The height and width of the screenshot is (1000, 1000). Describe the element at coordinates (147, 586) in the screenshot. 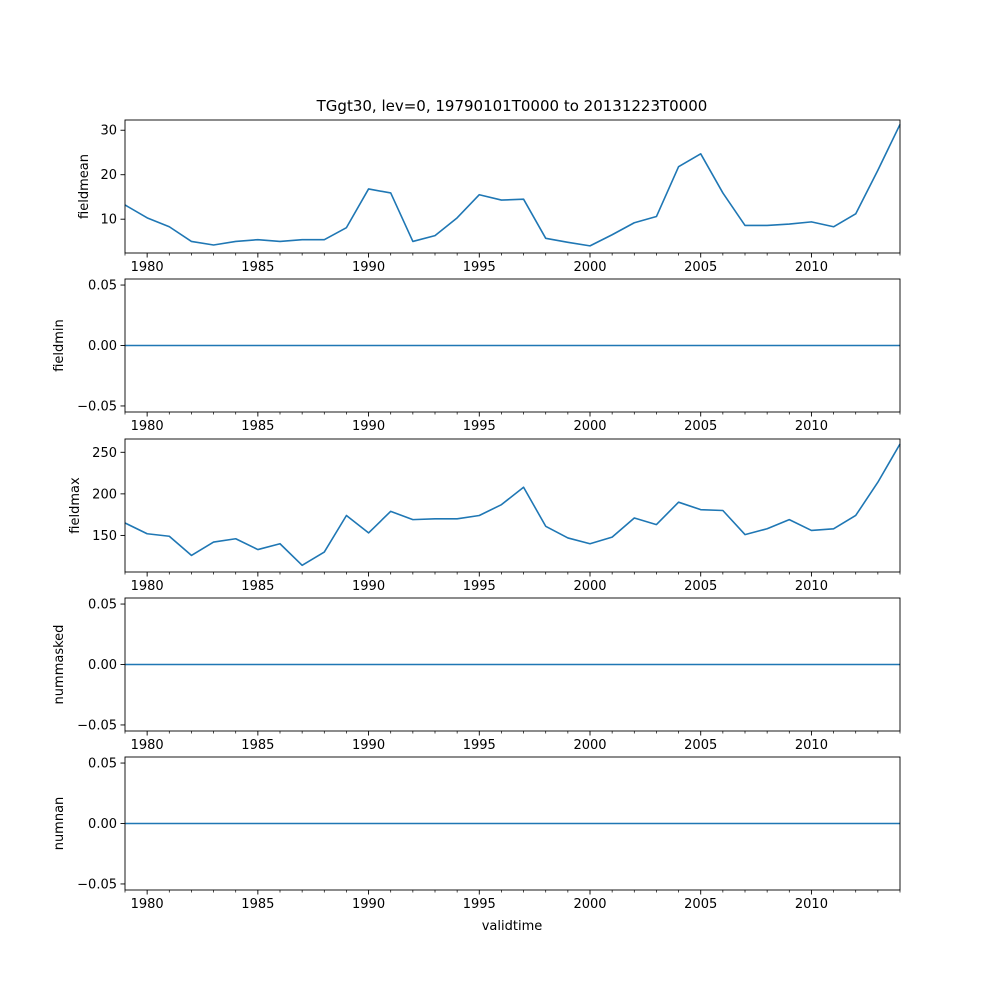

I see `panel-fieldmax-x-tick-label: 1980` at that location.